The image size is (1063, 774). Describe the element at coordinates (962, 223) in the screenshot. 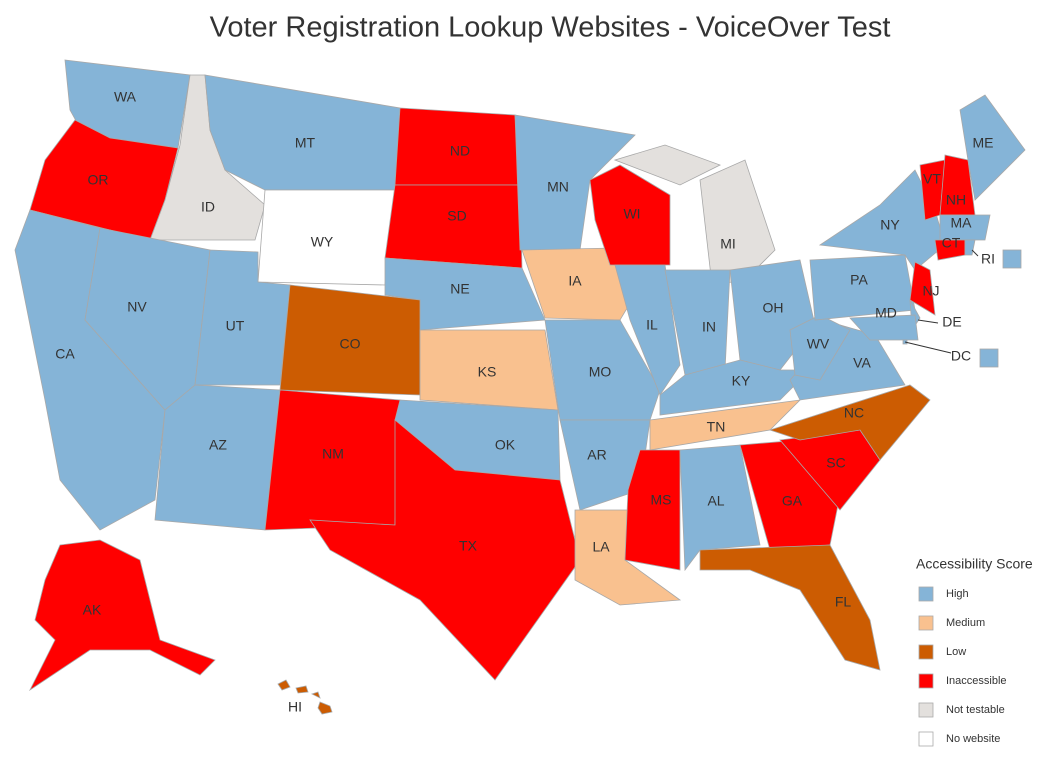

I see `state-label: MA` at that location.